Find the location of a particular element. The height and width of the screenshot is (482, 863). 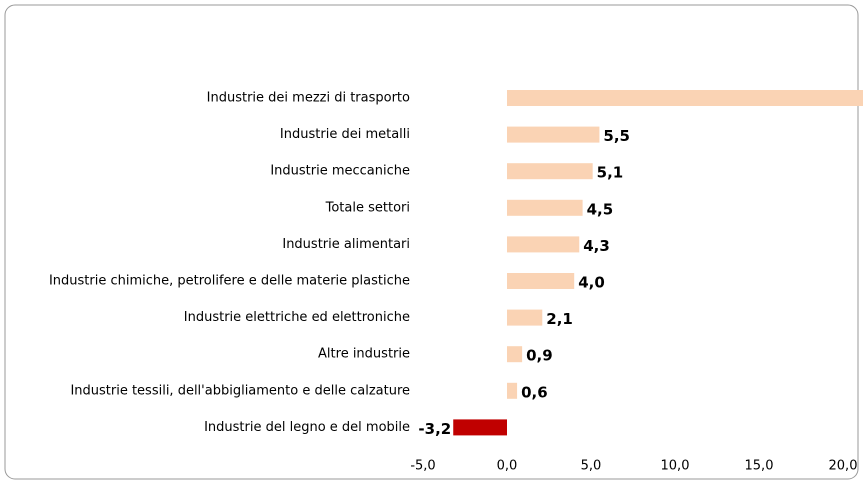

category-label: Industrie dei mezzi di trasporto is located at coordinates (308, 98).